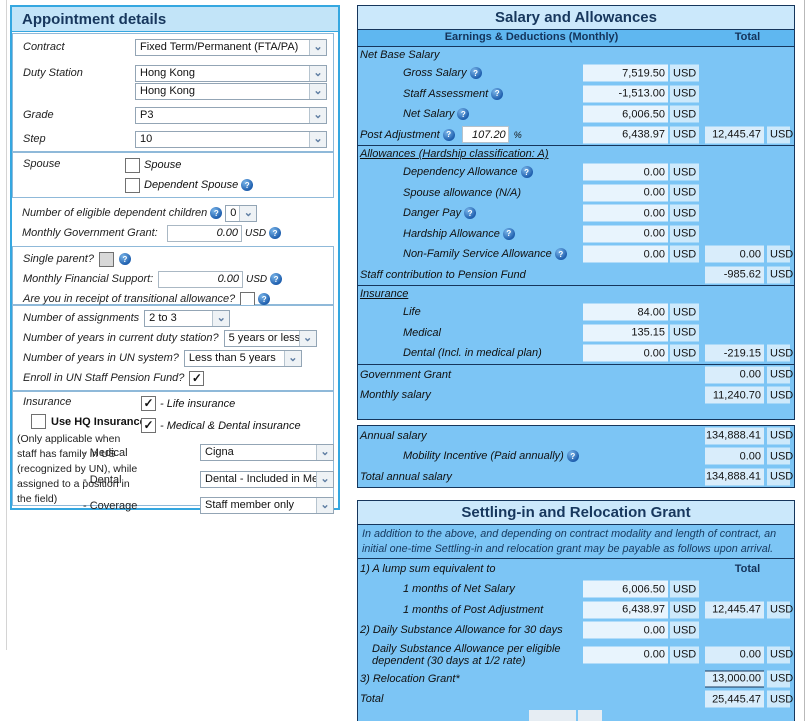  Describe the element at coordinates (734, 436) in the screenshot. I see `total-value: 134,888.41` at that location.